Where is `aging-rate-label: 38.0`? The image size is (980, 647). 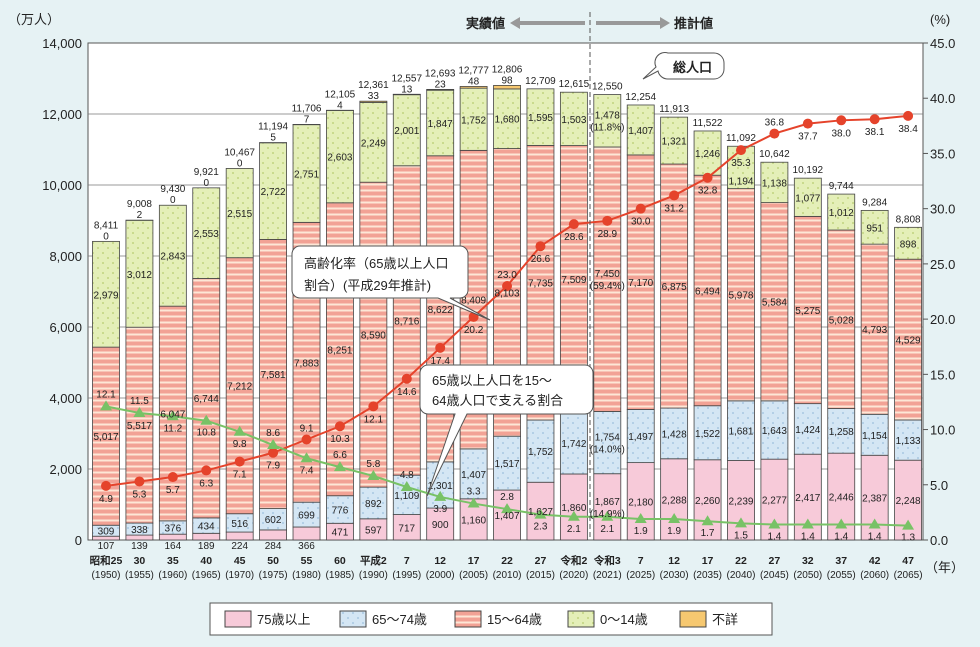
aging-rate-label: 38.0 is located at coordinates (842, 133).